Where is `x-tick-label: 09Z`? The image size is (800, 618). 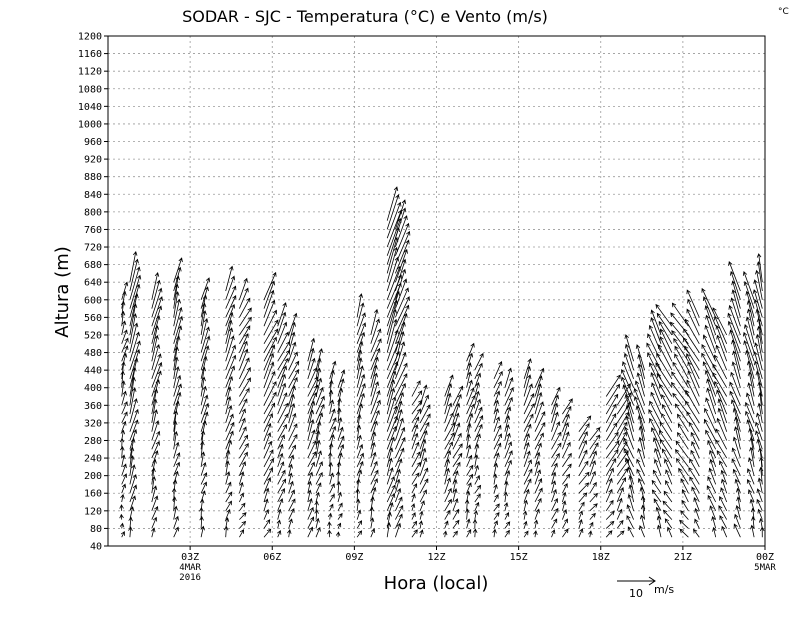
x-tick-label: 09Z is located at coordinates (354, 557).